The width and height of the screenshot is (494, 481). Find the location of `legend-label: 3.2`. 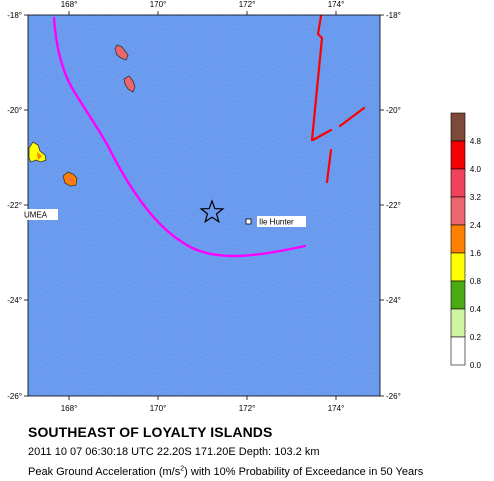

legend-label: 3.2 is located at coordinates (476, 197).